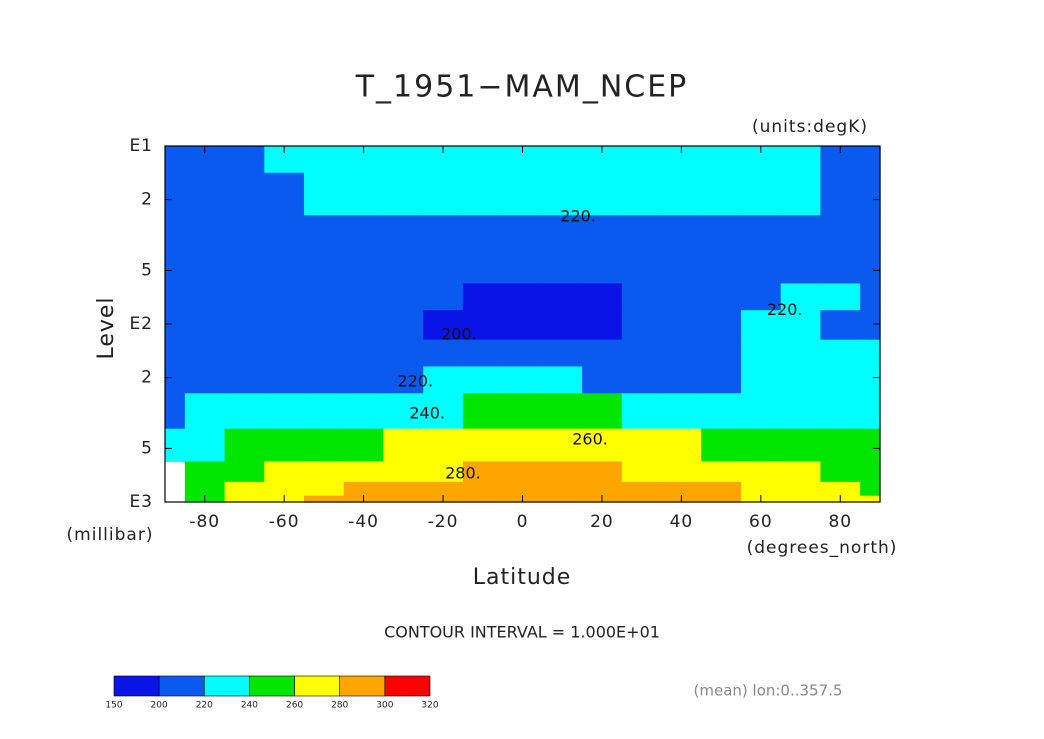 The height and width of the screenshot is (739, 1044). I want to click on x-tick-label: 80, so click(840, 522).